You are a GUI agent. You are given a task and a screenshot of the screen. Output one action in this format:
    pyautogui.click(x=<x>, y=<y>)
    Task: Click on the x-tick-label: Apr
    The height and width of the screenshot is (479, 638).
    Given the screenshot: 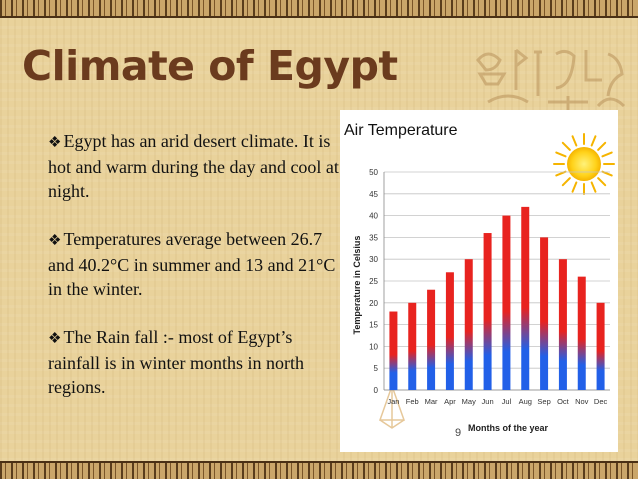 What is the action you would take?
    pyautogui.click(x=450, y=401)
    